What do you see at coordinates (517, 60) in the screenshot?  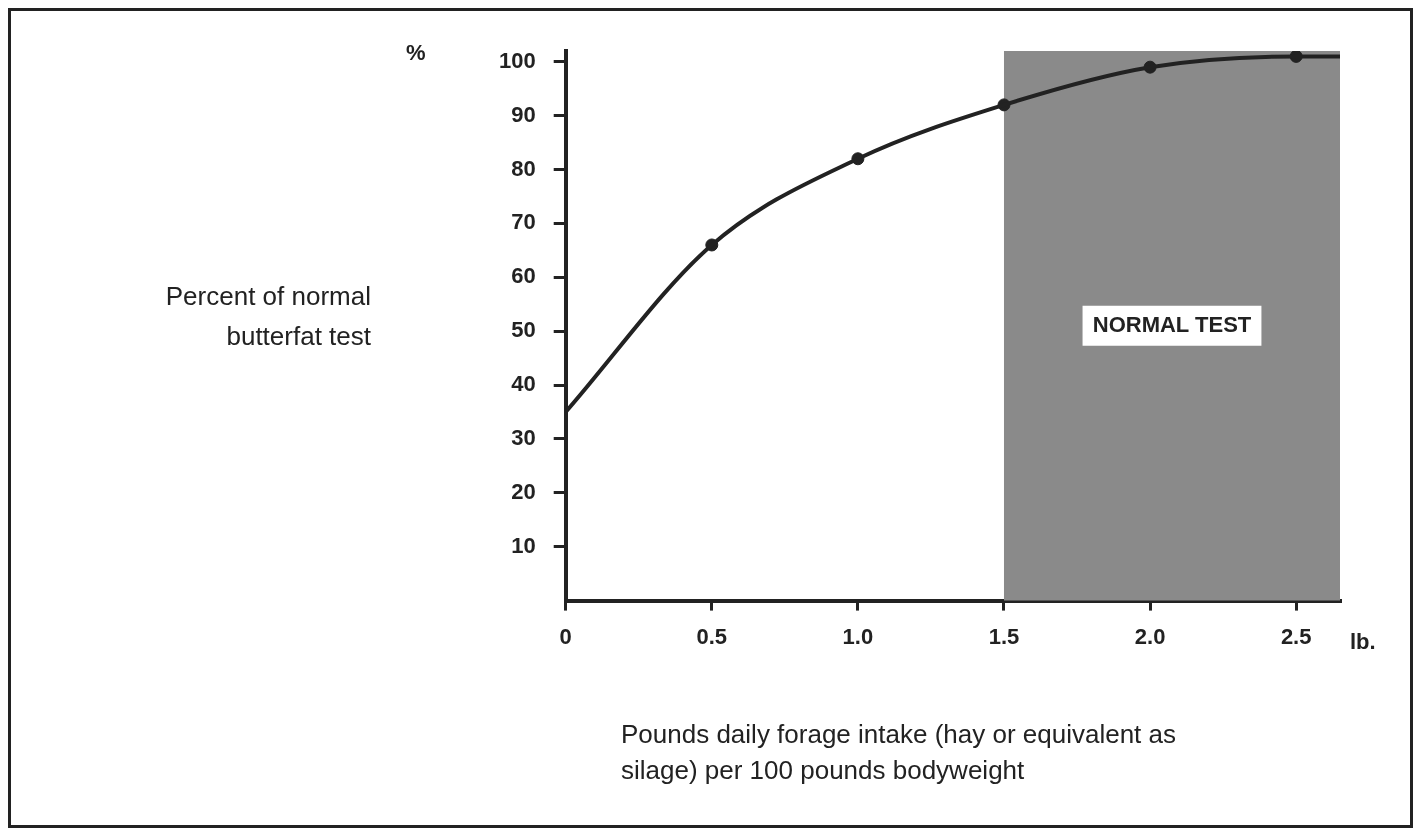 I see `y-tick-label: 100` at bounding box center [517, 60].